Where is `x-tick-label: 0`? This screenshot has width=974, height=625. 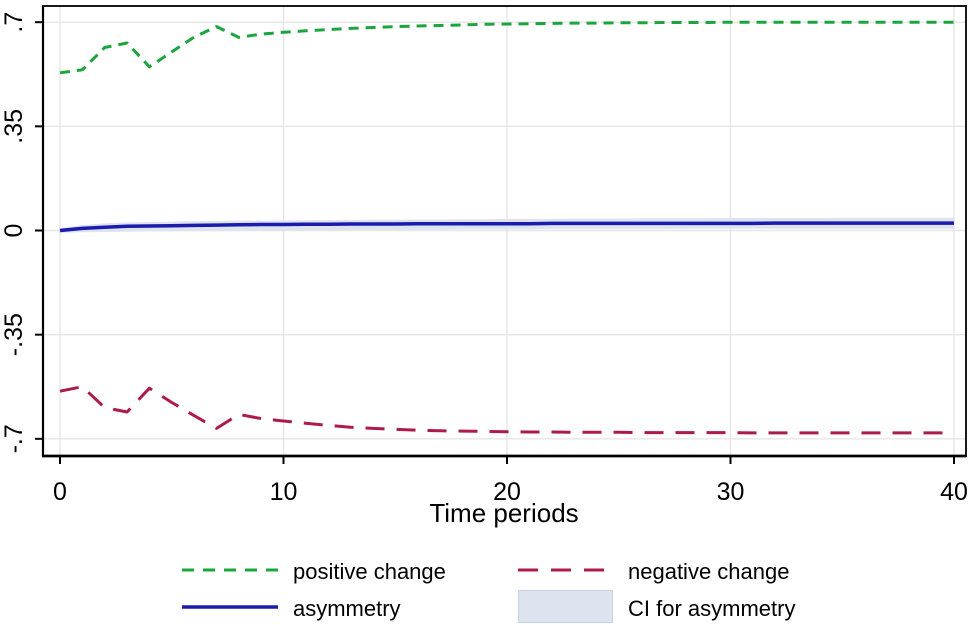 x-tick-label: 0 is located at coordinates (60, 492).